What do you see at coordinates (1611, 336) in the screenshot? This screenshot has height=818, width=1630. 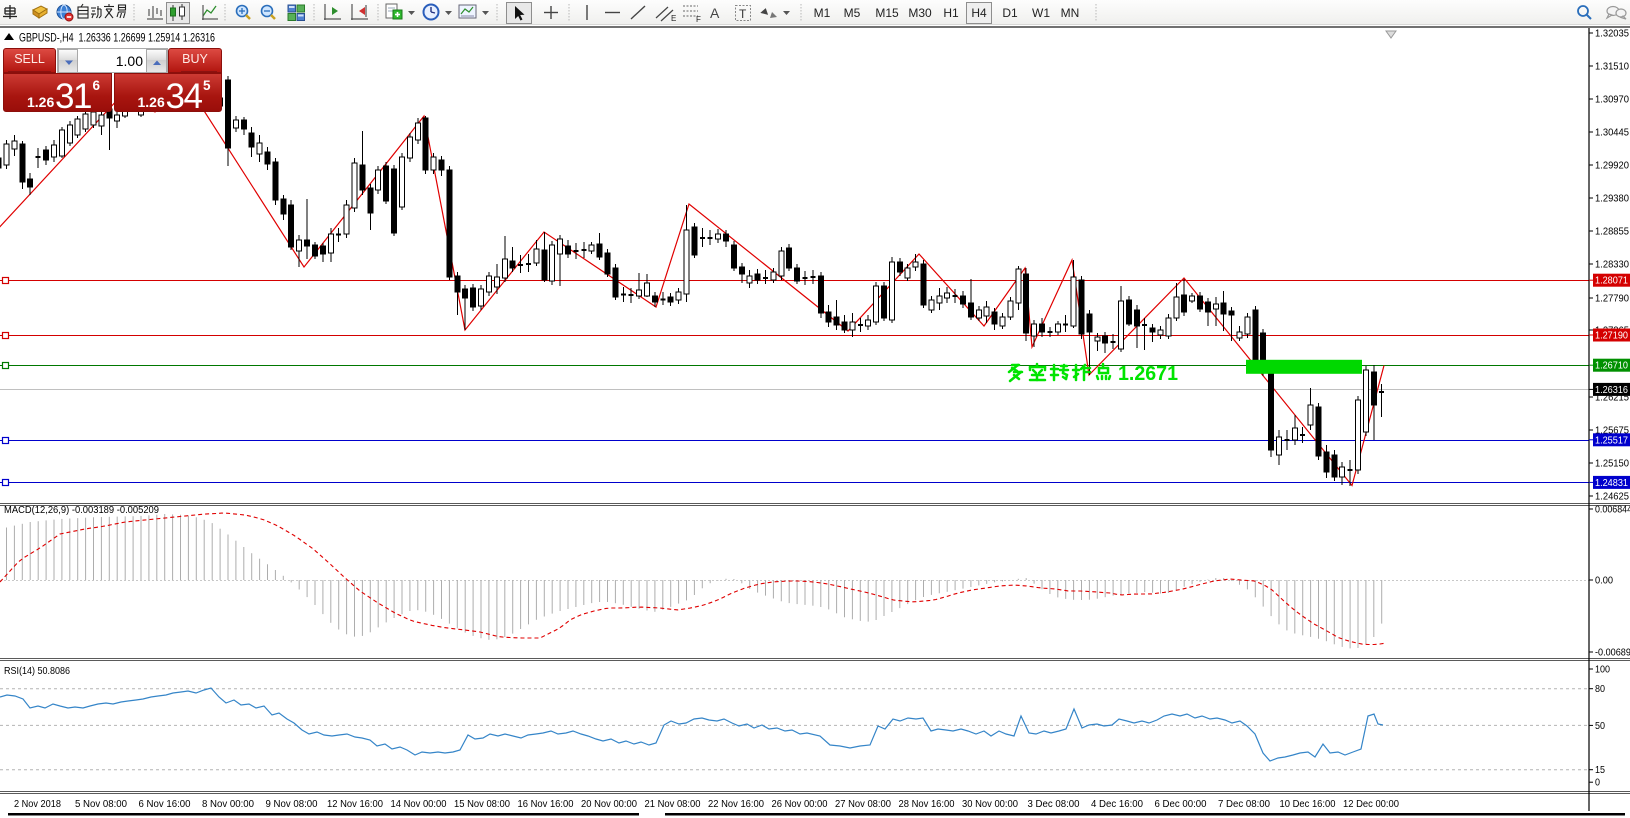 I see `svg-text: 1.27190` at bounding box center [1611, 336].